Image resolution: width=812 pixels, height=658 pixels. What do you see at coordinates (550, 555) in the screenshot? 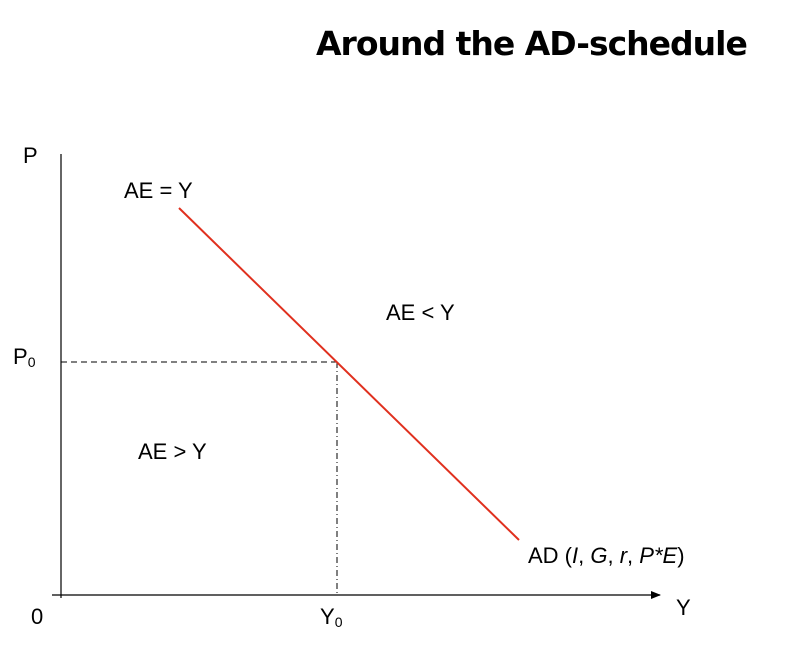
I see `ad-label-prefix: AD (` at bounding box center [550, 555].